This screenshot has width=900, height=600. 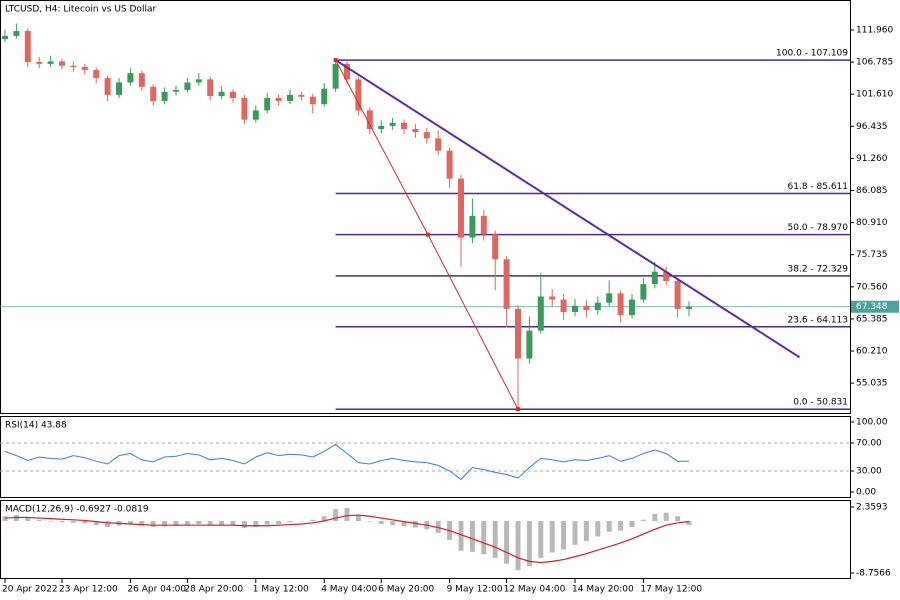 What do you see at coordinates (874, 63) in the screenshot?
I see `y-tick-label: 106.785` at bounding box center [874, 63].